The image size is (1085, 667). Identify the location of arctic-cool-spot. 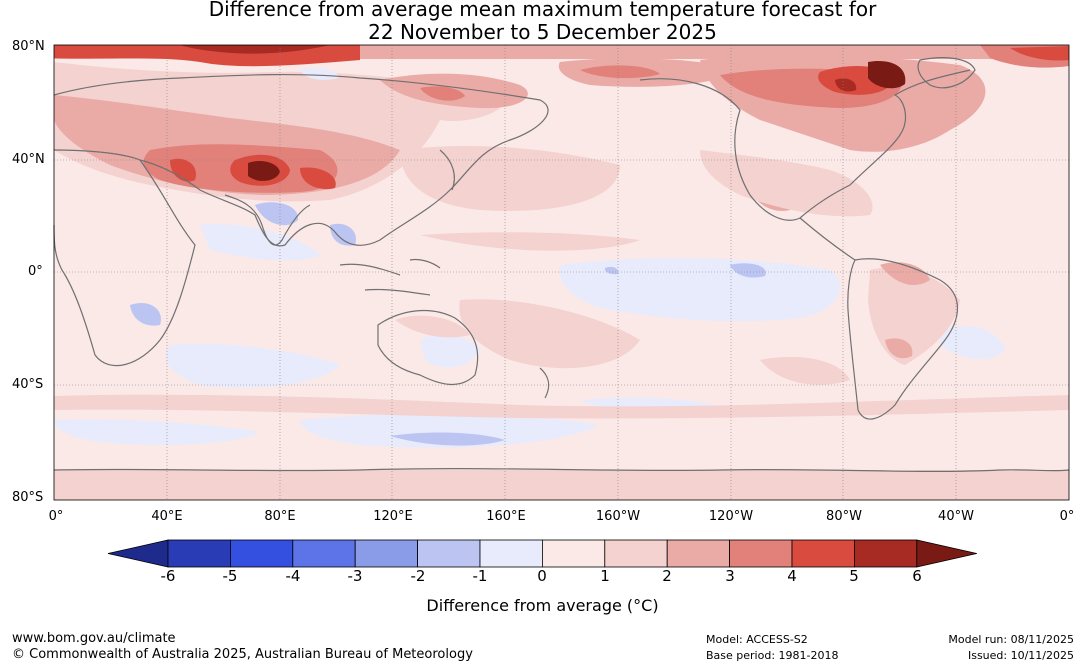
(319, 74).